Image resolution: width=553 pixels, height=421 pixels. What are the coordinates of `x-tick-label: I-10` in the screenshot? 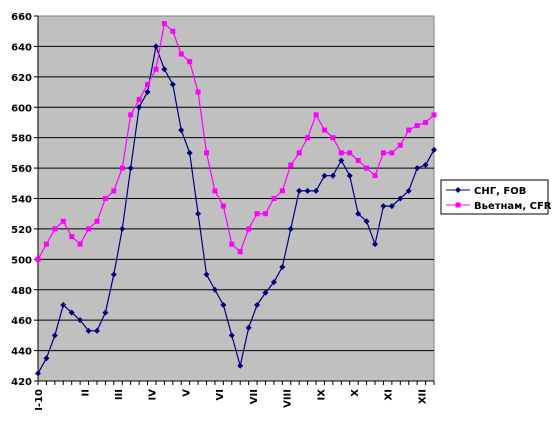 It's located at (39, 400).